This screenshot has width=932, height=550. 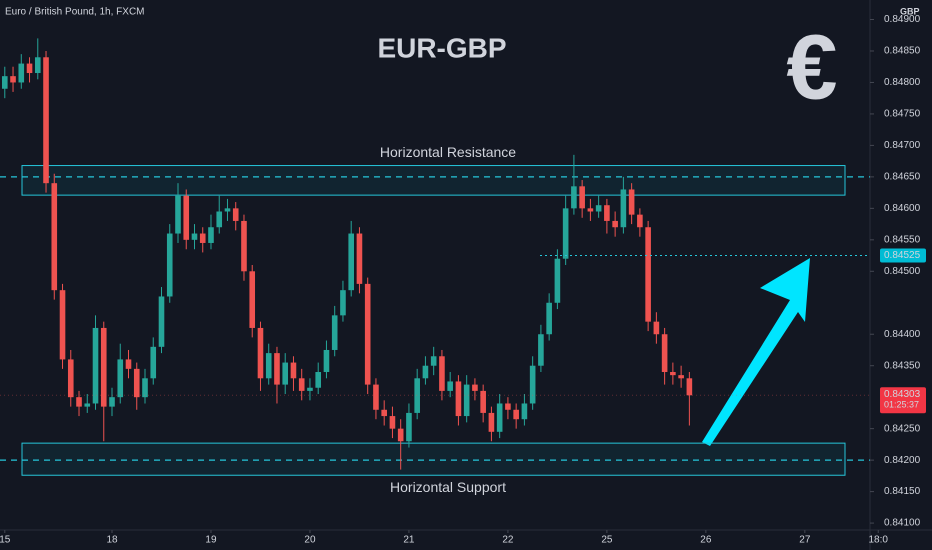 What do you see at coordinates (706, 540) in the screenshot?
I see `x-tick-label: 26` at bounding box center [706, 540].